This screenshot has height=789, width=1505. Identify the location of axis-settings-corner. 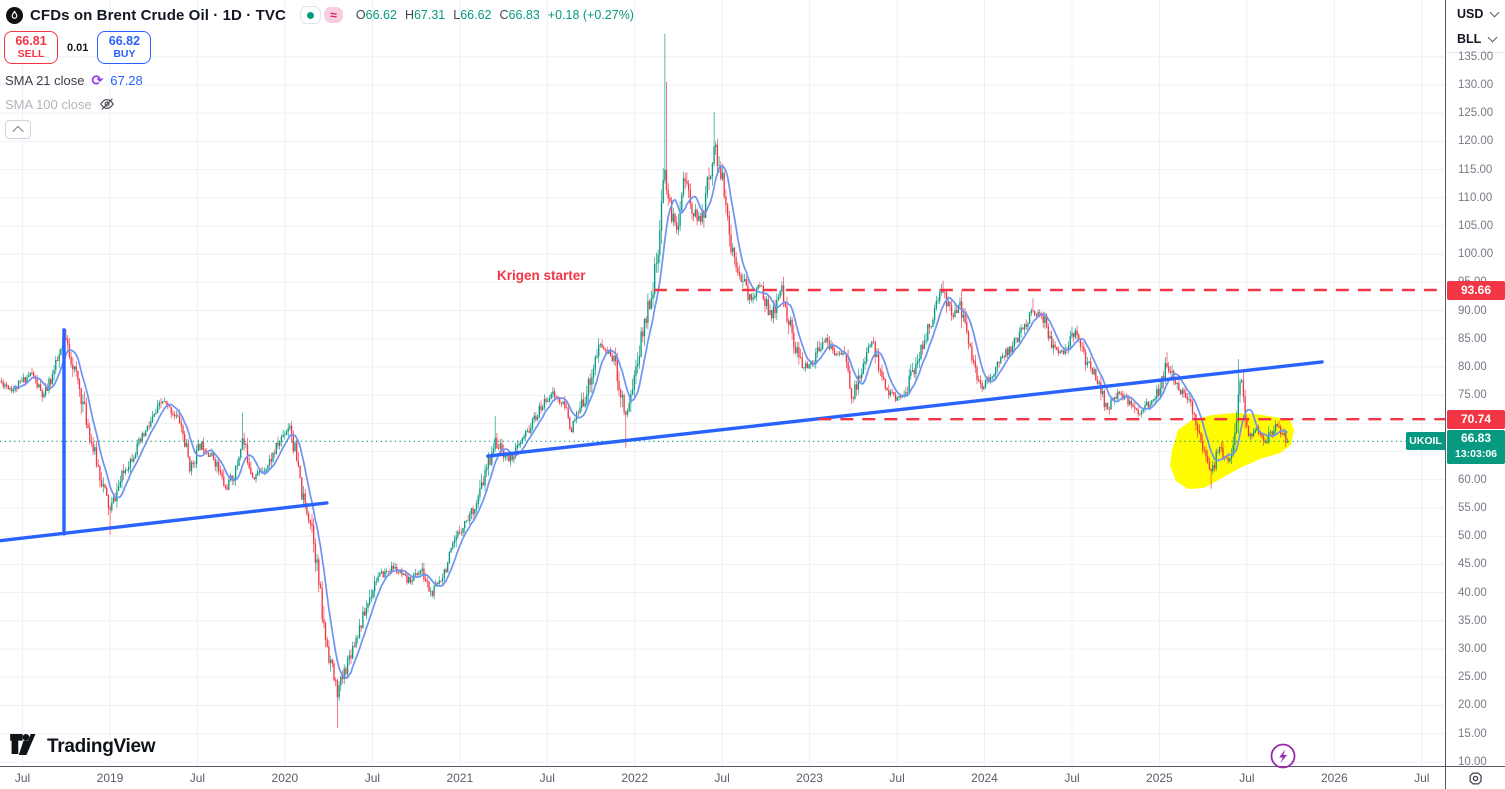
(1475, 777).